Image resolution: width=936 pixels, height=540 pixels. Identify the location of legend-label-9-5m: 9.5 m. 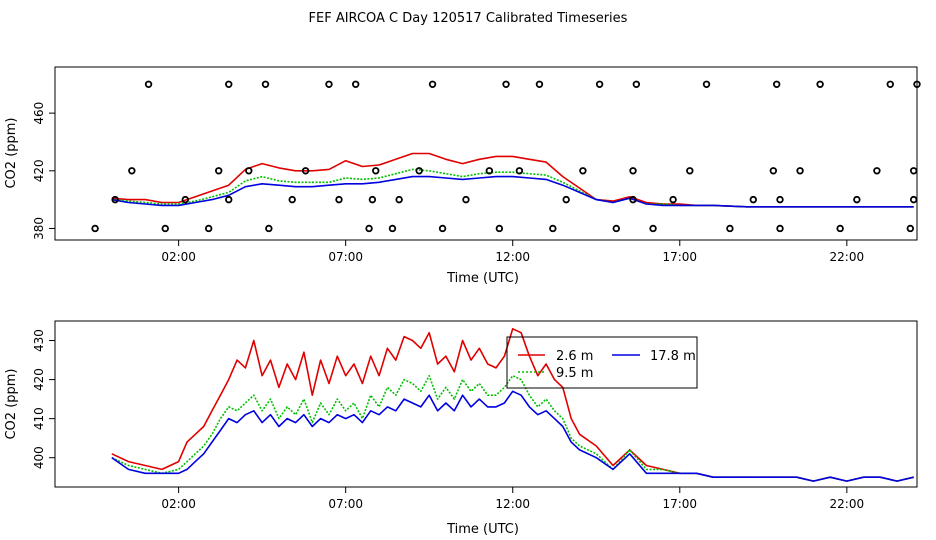
(574, 373).